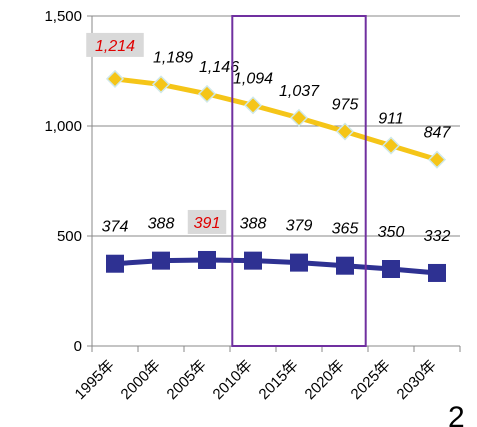 The image size is (477, 427). I want to click on data-label: 374, so click(115, 227).